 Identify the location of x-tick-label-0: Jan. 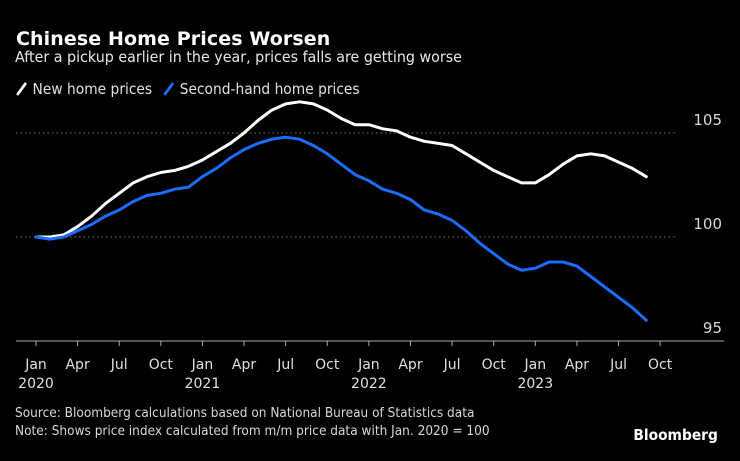
(35, 365).